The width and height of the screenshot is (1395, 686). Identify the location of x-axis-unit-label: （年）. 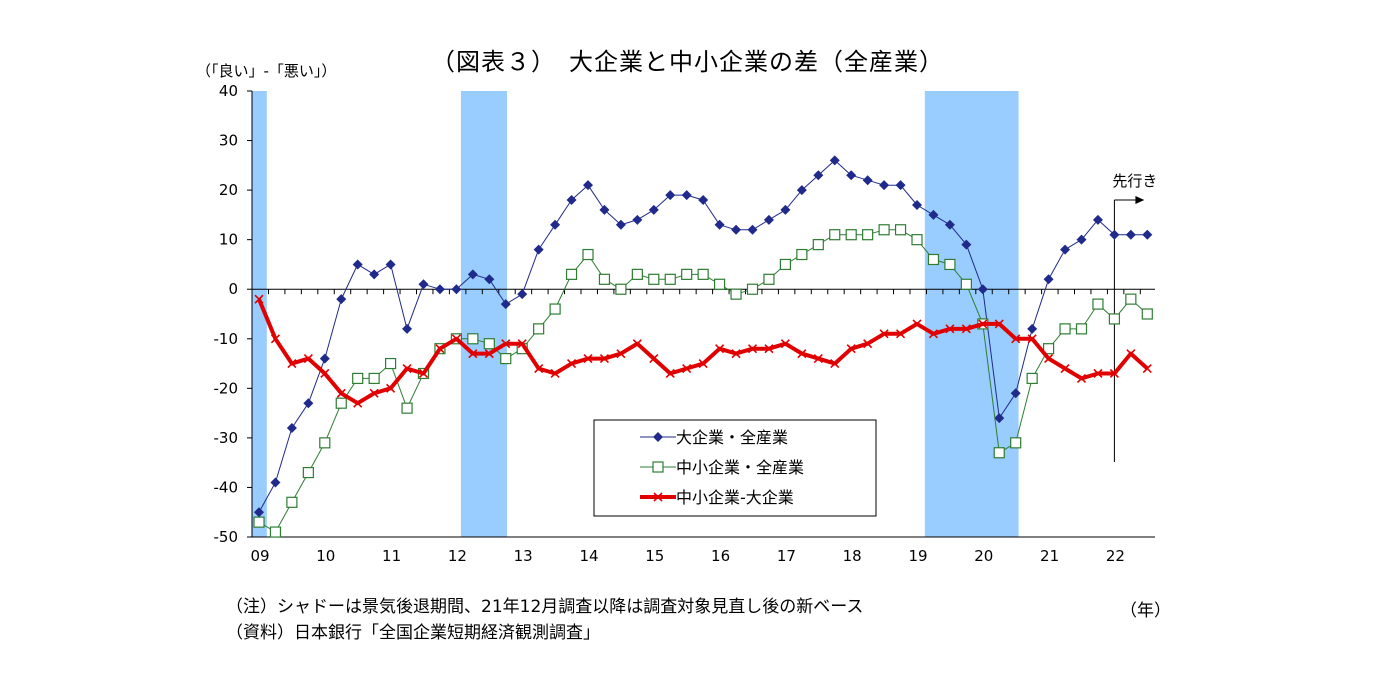
(1145, 611).